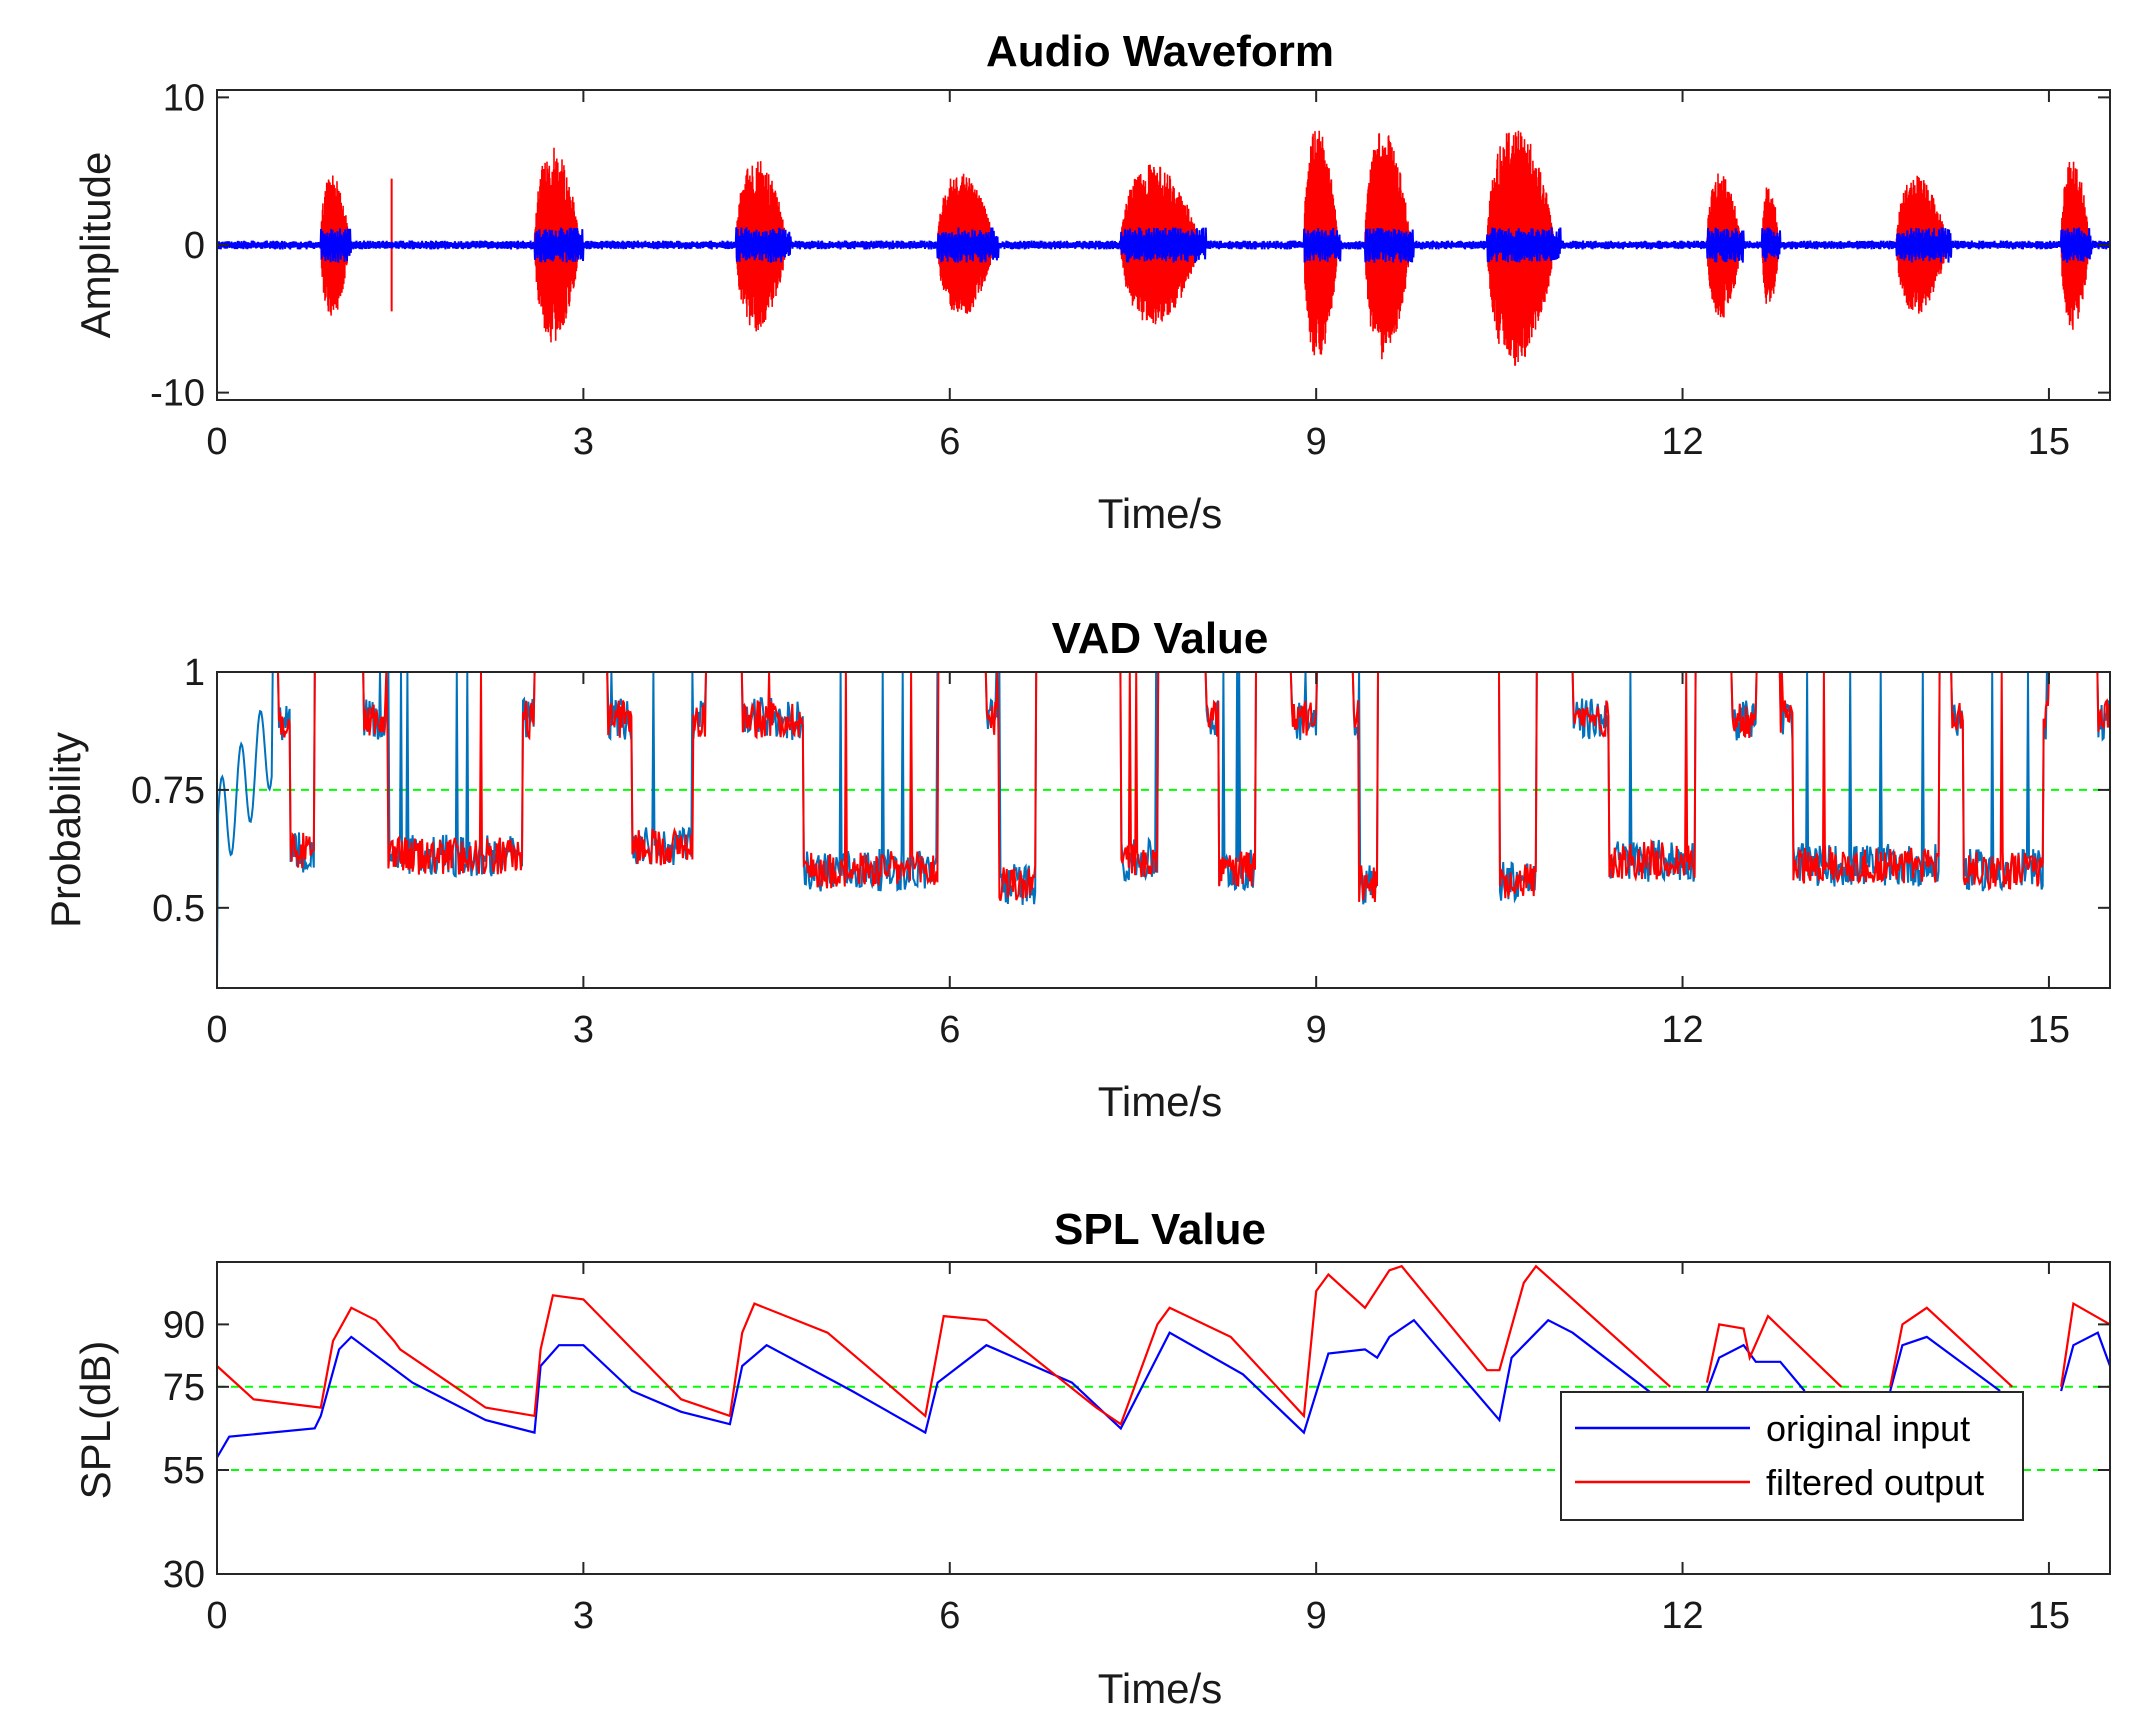 This screenshot has width=2136, height=1728. Describe the element at coordinates (1868, 1428) in the screenshot. I see `legend-label-original: original input` at that location.